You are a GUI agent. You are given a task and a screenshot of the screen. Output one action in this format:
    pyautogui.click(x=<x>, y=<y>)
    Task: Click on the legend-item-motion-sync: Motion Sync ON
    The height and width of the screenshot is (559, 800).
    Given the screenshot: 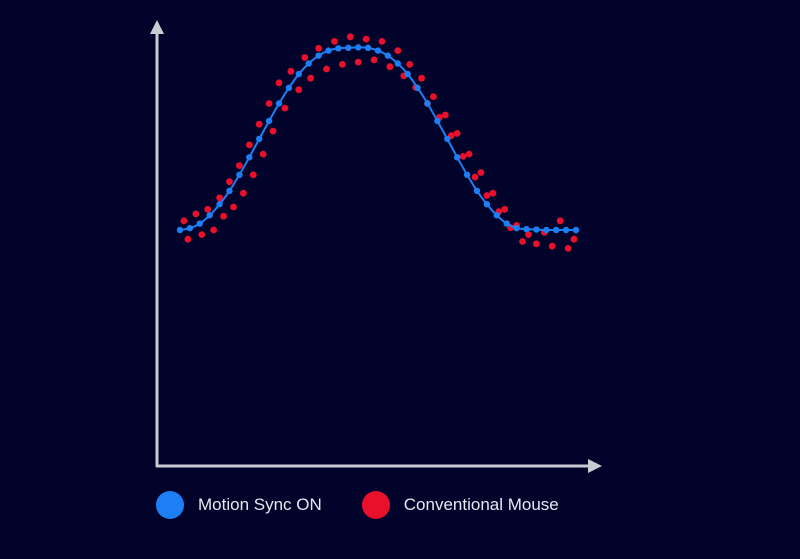 What is the action you would take?
    pyautogui.click(x=239, y=505)
    